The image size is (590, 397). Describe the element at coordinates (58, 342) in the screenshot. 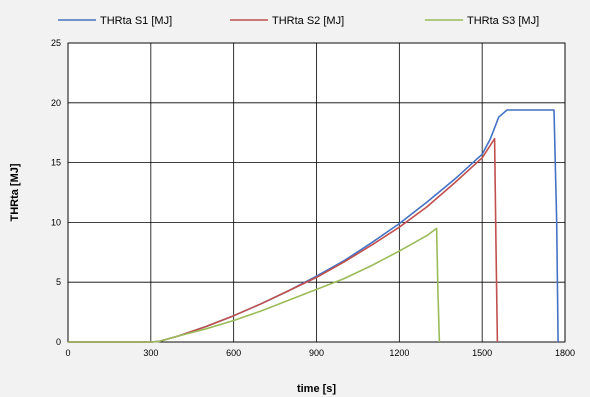

I see `y-tick-label: 0` at that location.